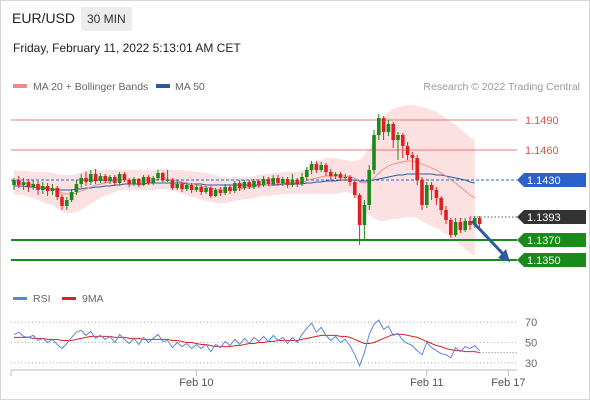  Describe the element at coordinates (544, 241) in the screenshot. I see `support-label: 1.1370` at that location.